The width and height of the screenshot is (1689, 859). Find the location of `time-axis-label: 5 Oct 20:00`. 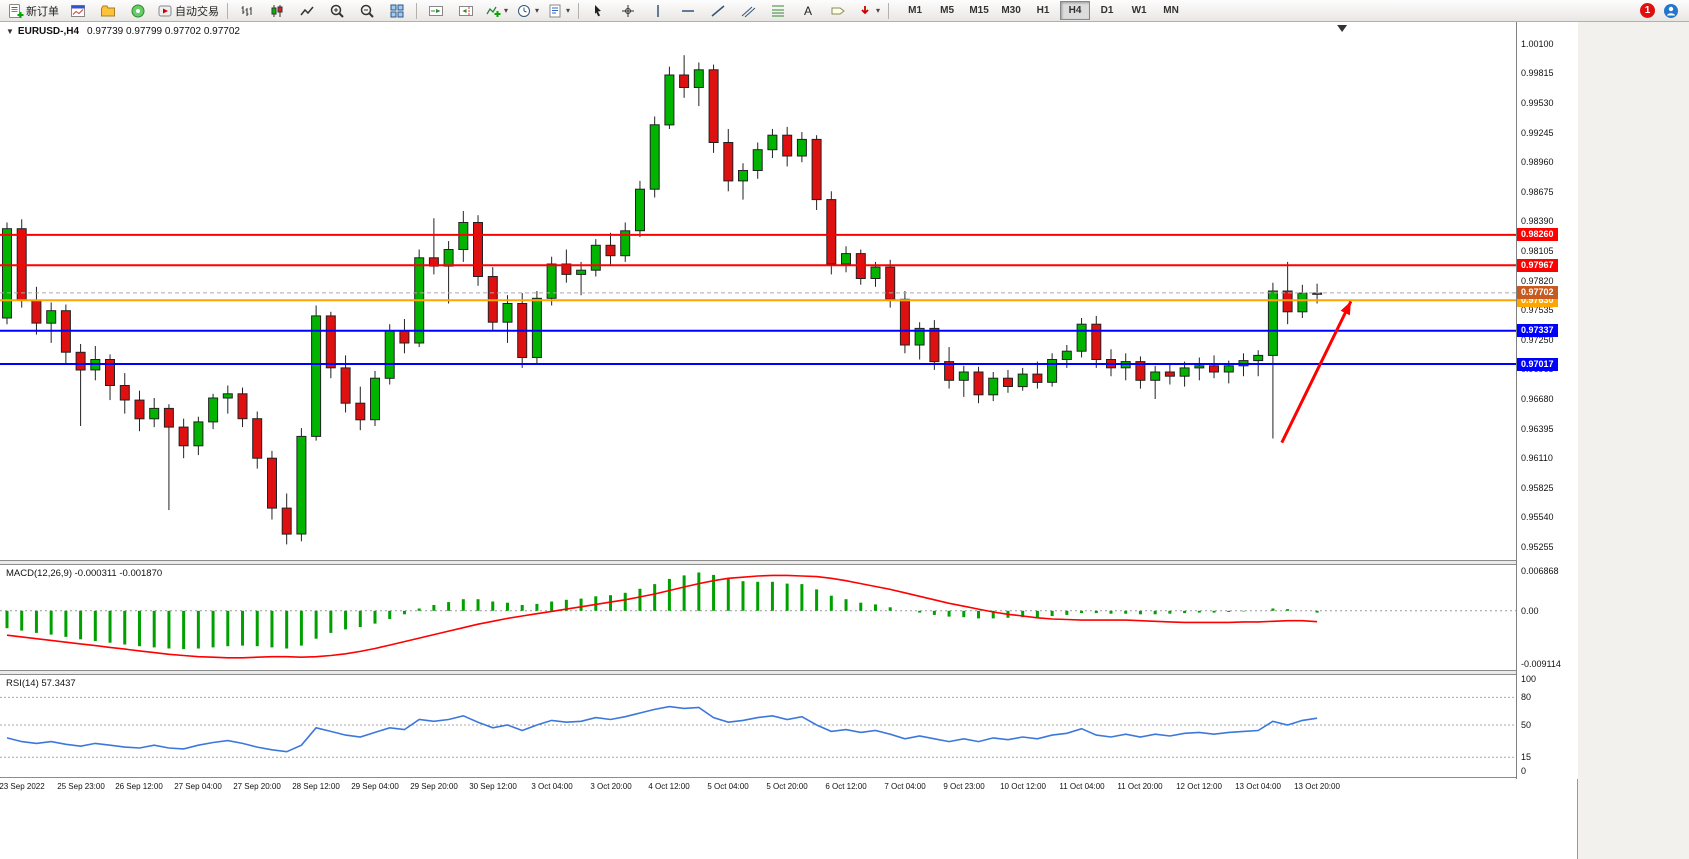

time-axis-label: 5 Oct 20:00 is located at coordinates (787, 786).